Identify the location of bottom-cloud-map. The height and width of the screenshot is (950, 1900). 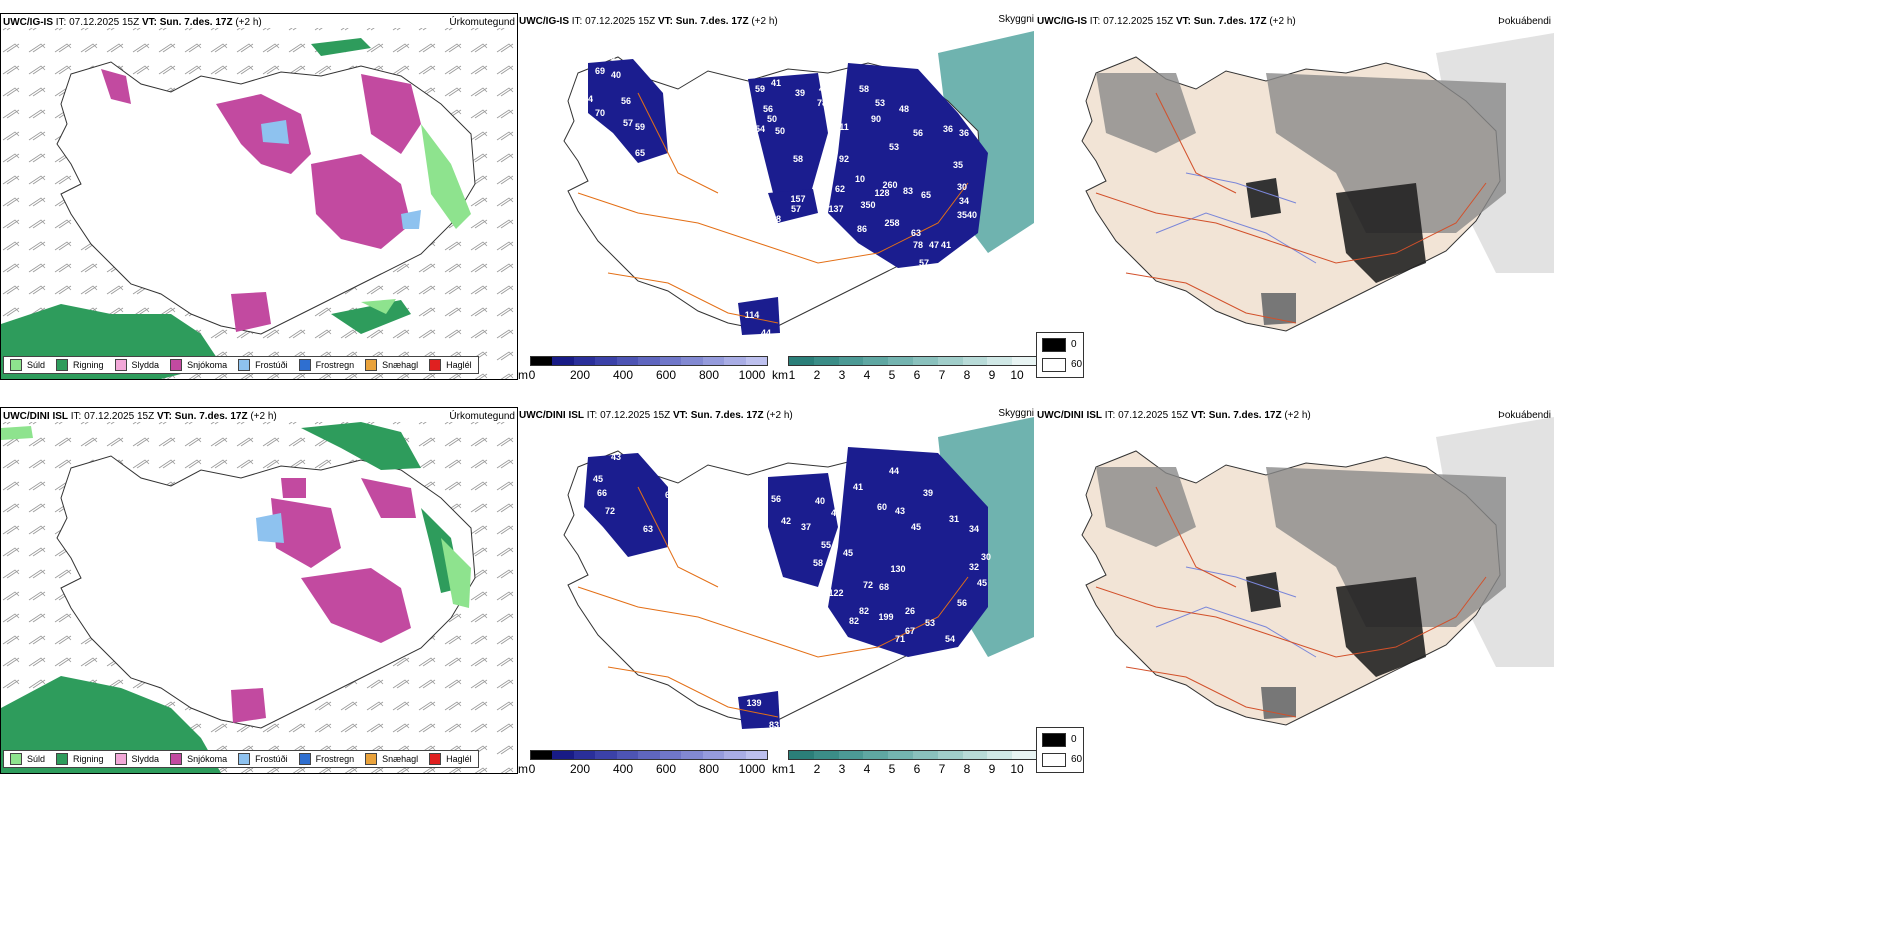
(798, 573).